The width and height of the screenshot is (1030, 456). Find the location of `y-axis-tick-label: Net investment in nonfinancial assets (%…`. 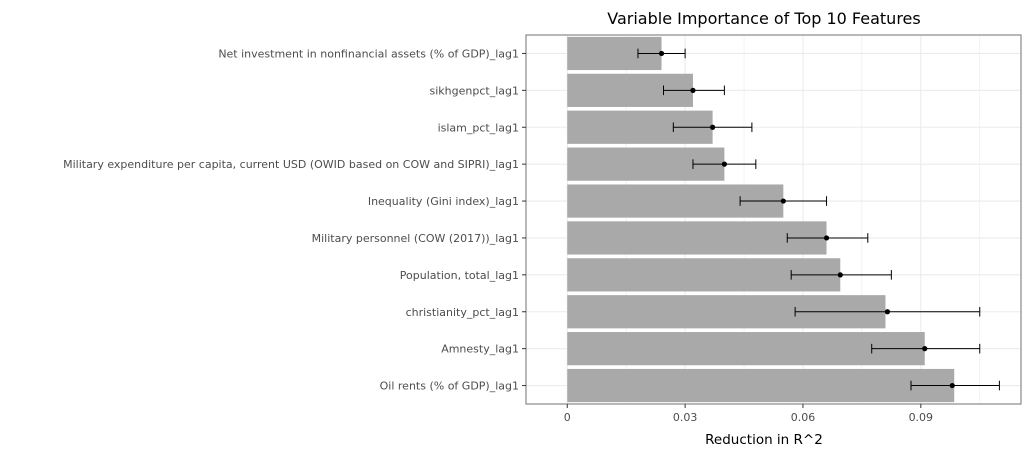

y-axis-tick-label: Net investment in nonfinancial assets (%… is located at coordinates (368, 53).